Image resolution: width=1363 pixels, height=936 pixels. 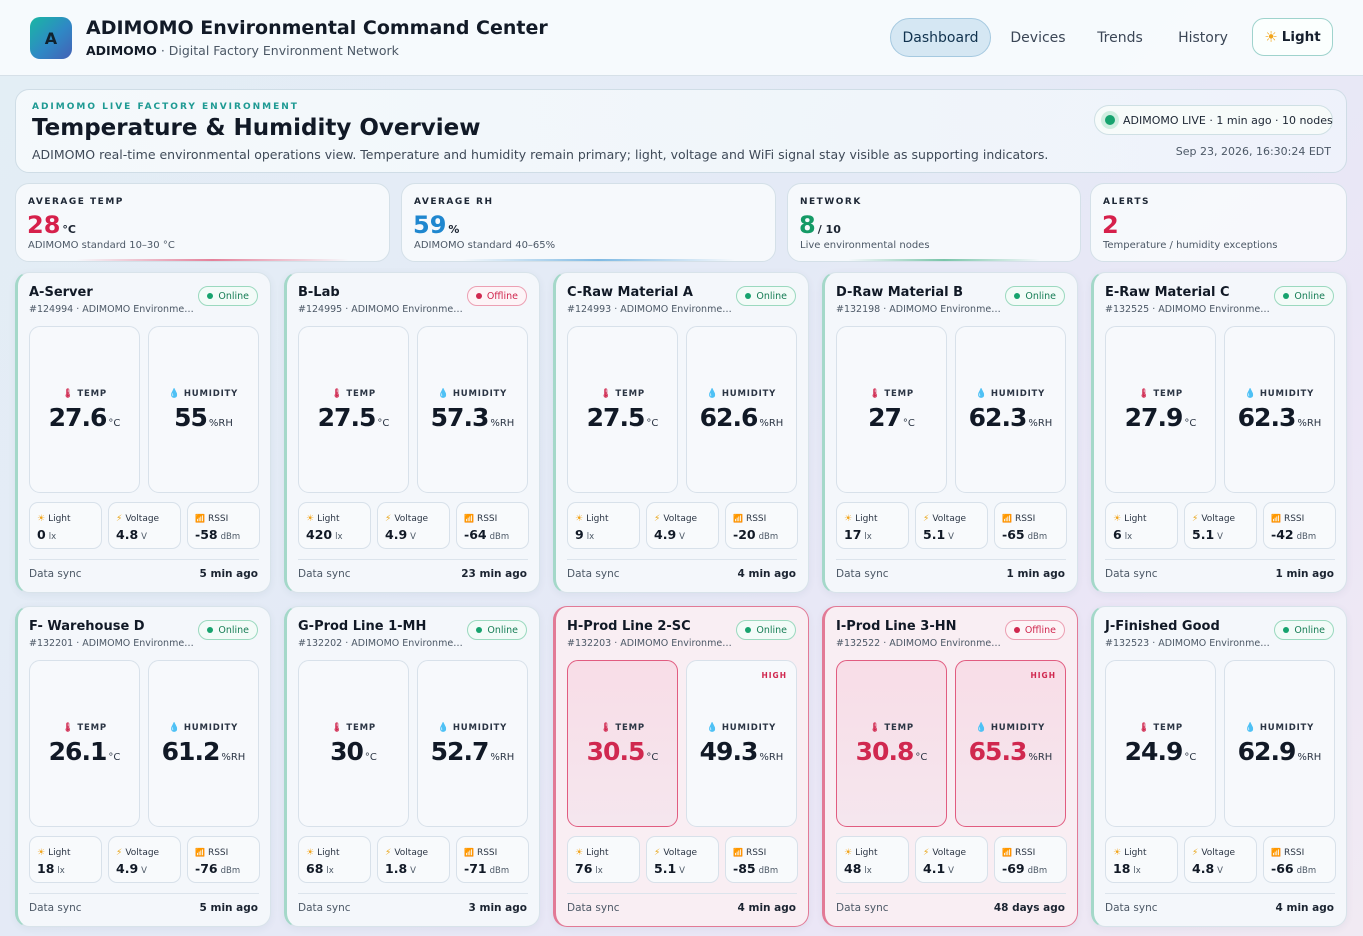 I want to click on device-name: B-Lab, so click(x=319, y=292).